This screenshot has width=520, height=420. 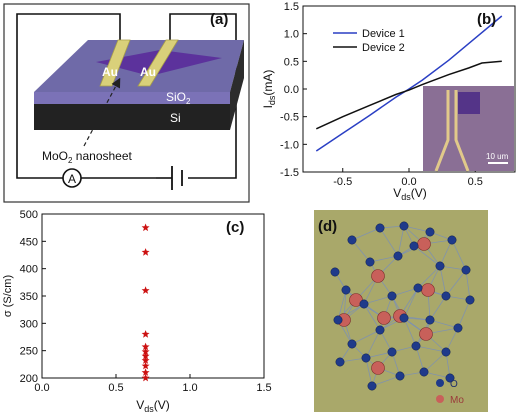 I want to click on au-label-2: Au, so click(x=148, y=72).